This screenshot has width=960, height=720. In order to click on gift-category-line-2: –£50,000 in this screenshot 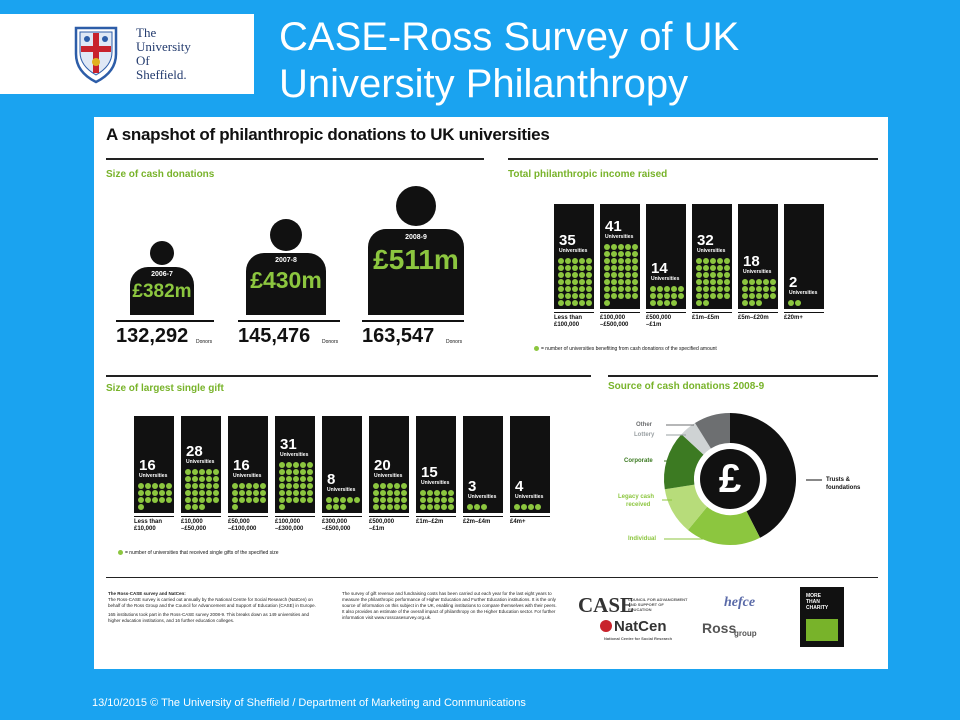, I will do `click(194, 529)`.